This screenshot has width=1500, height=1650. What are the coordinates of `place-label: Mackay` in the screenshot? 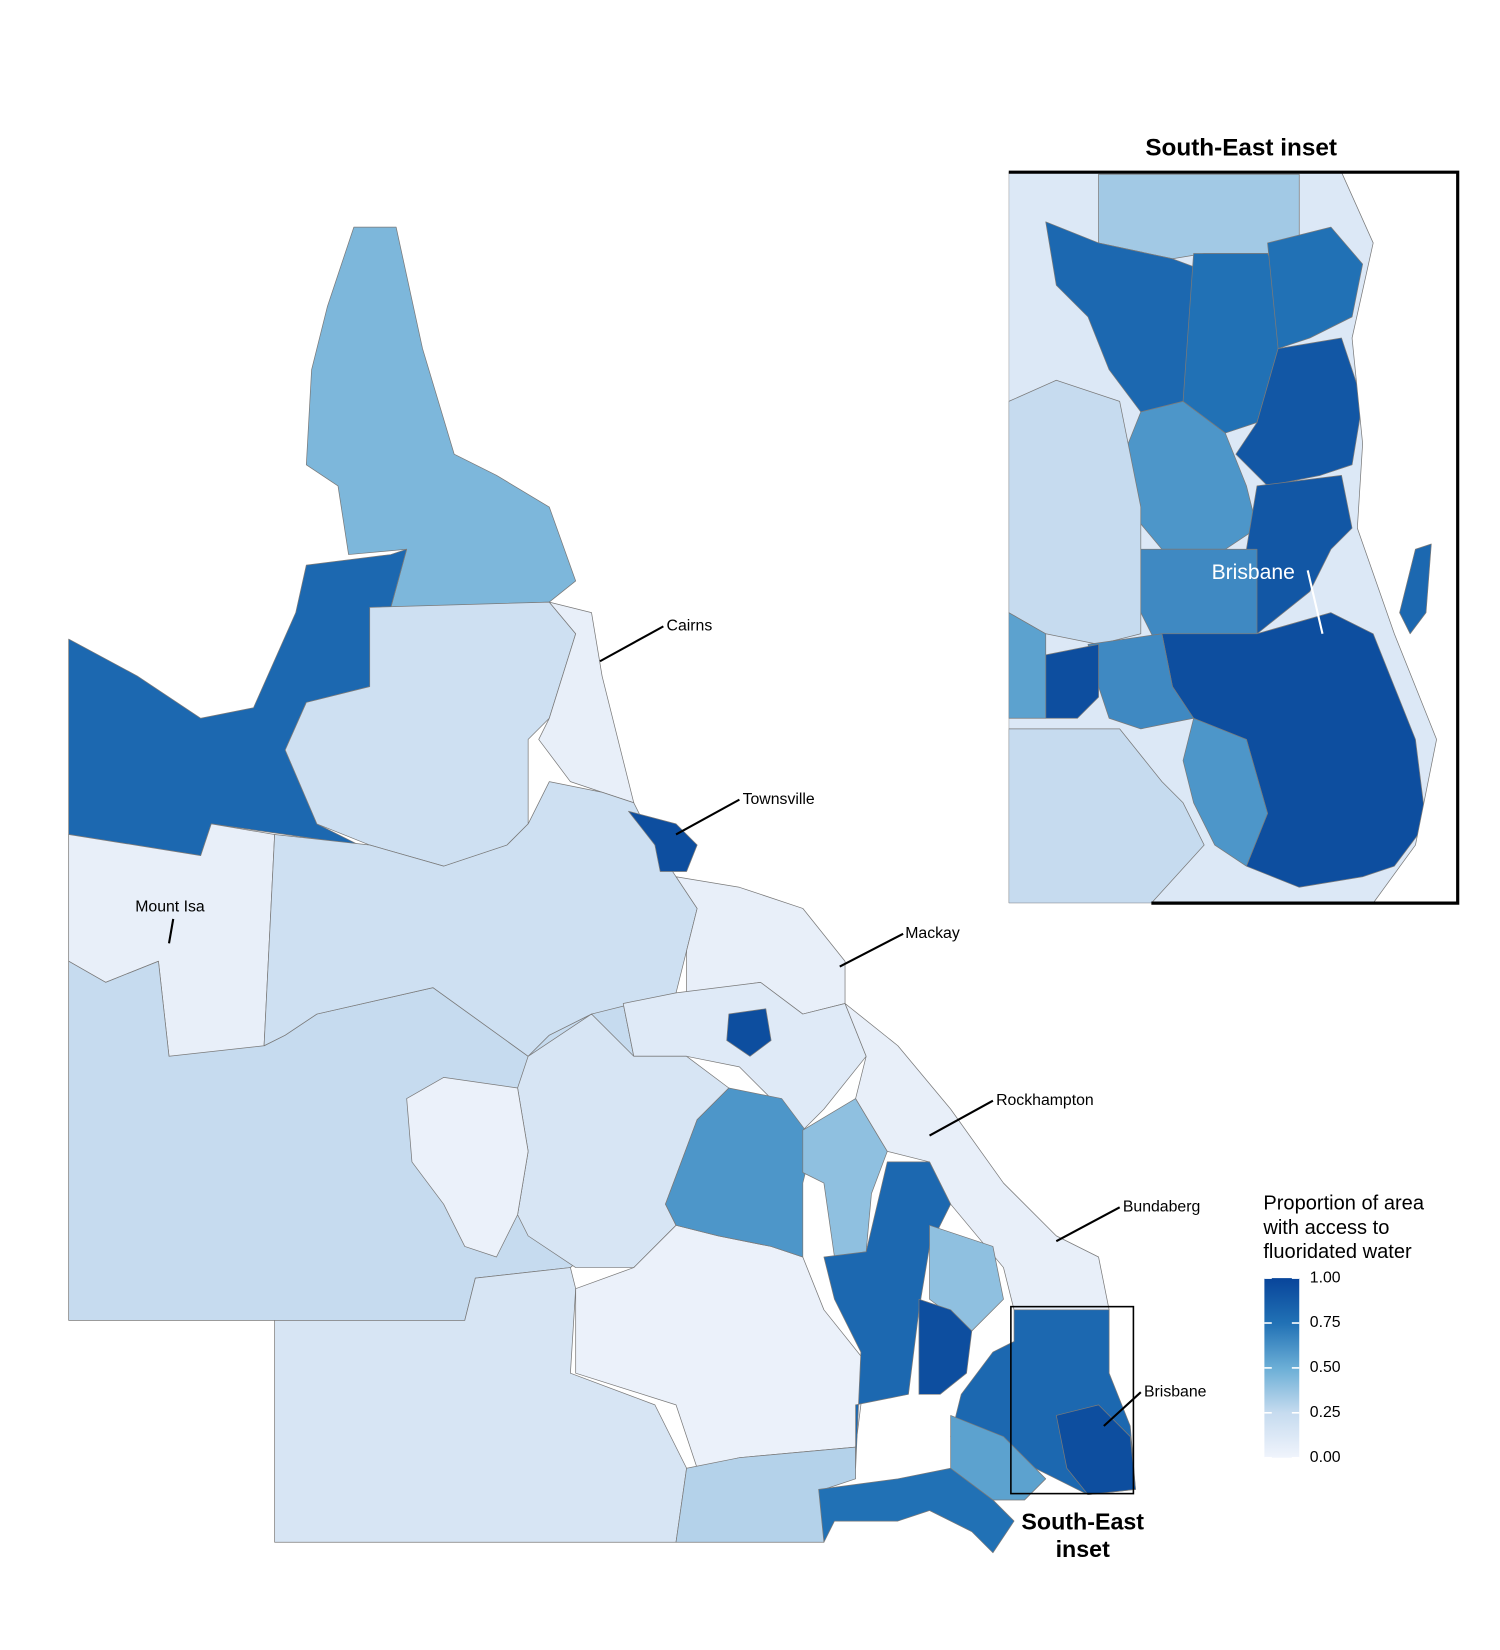 It's located at (932, 933).